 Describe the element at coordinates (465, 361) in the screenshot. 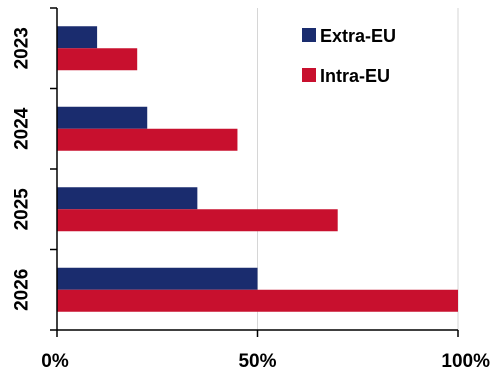

I see `x-tick-label-100%: 100%` at that location.